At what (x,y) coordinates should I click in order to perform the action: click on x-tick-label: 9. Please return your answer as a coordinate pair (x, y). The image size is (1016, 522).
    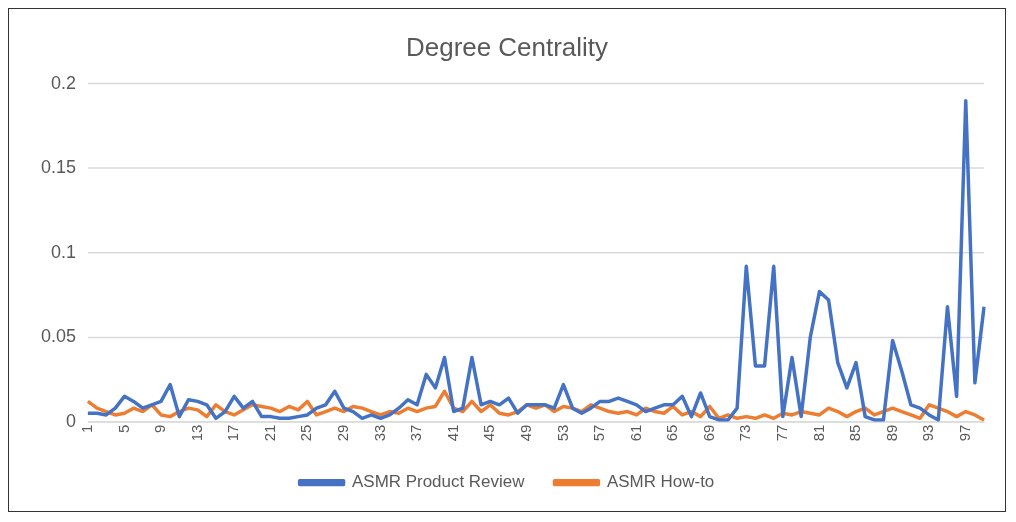
    Looking at the image, I should click on (160, 428).